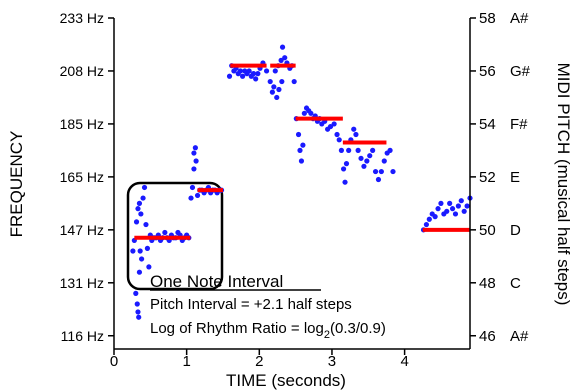 The height and width of the screenshot is (392, 574). I want to click on x-tick-label: 0, so click(114, 361).